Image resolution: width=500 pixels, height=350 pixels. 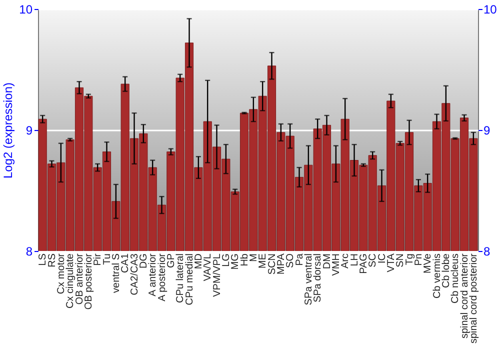 What do you see at coordinates (263, 260) in the screenshot?
I see `x-tick-label: ME` at bounding box center [263, 260].